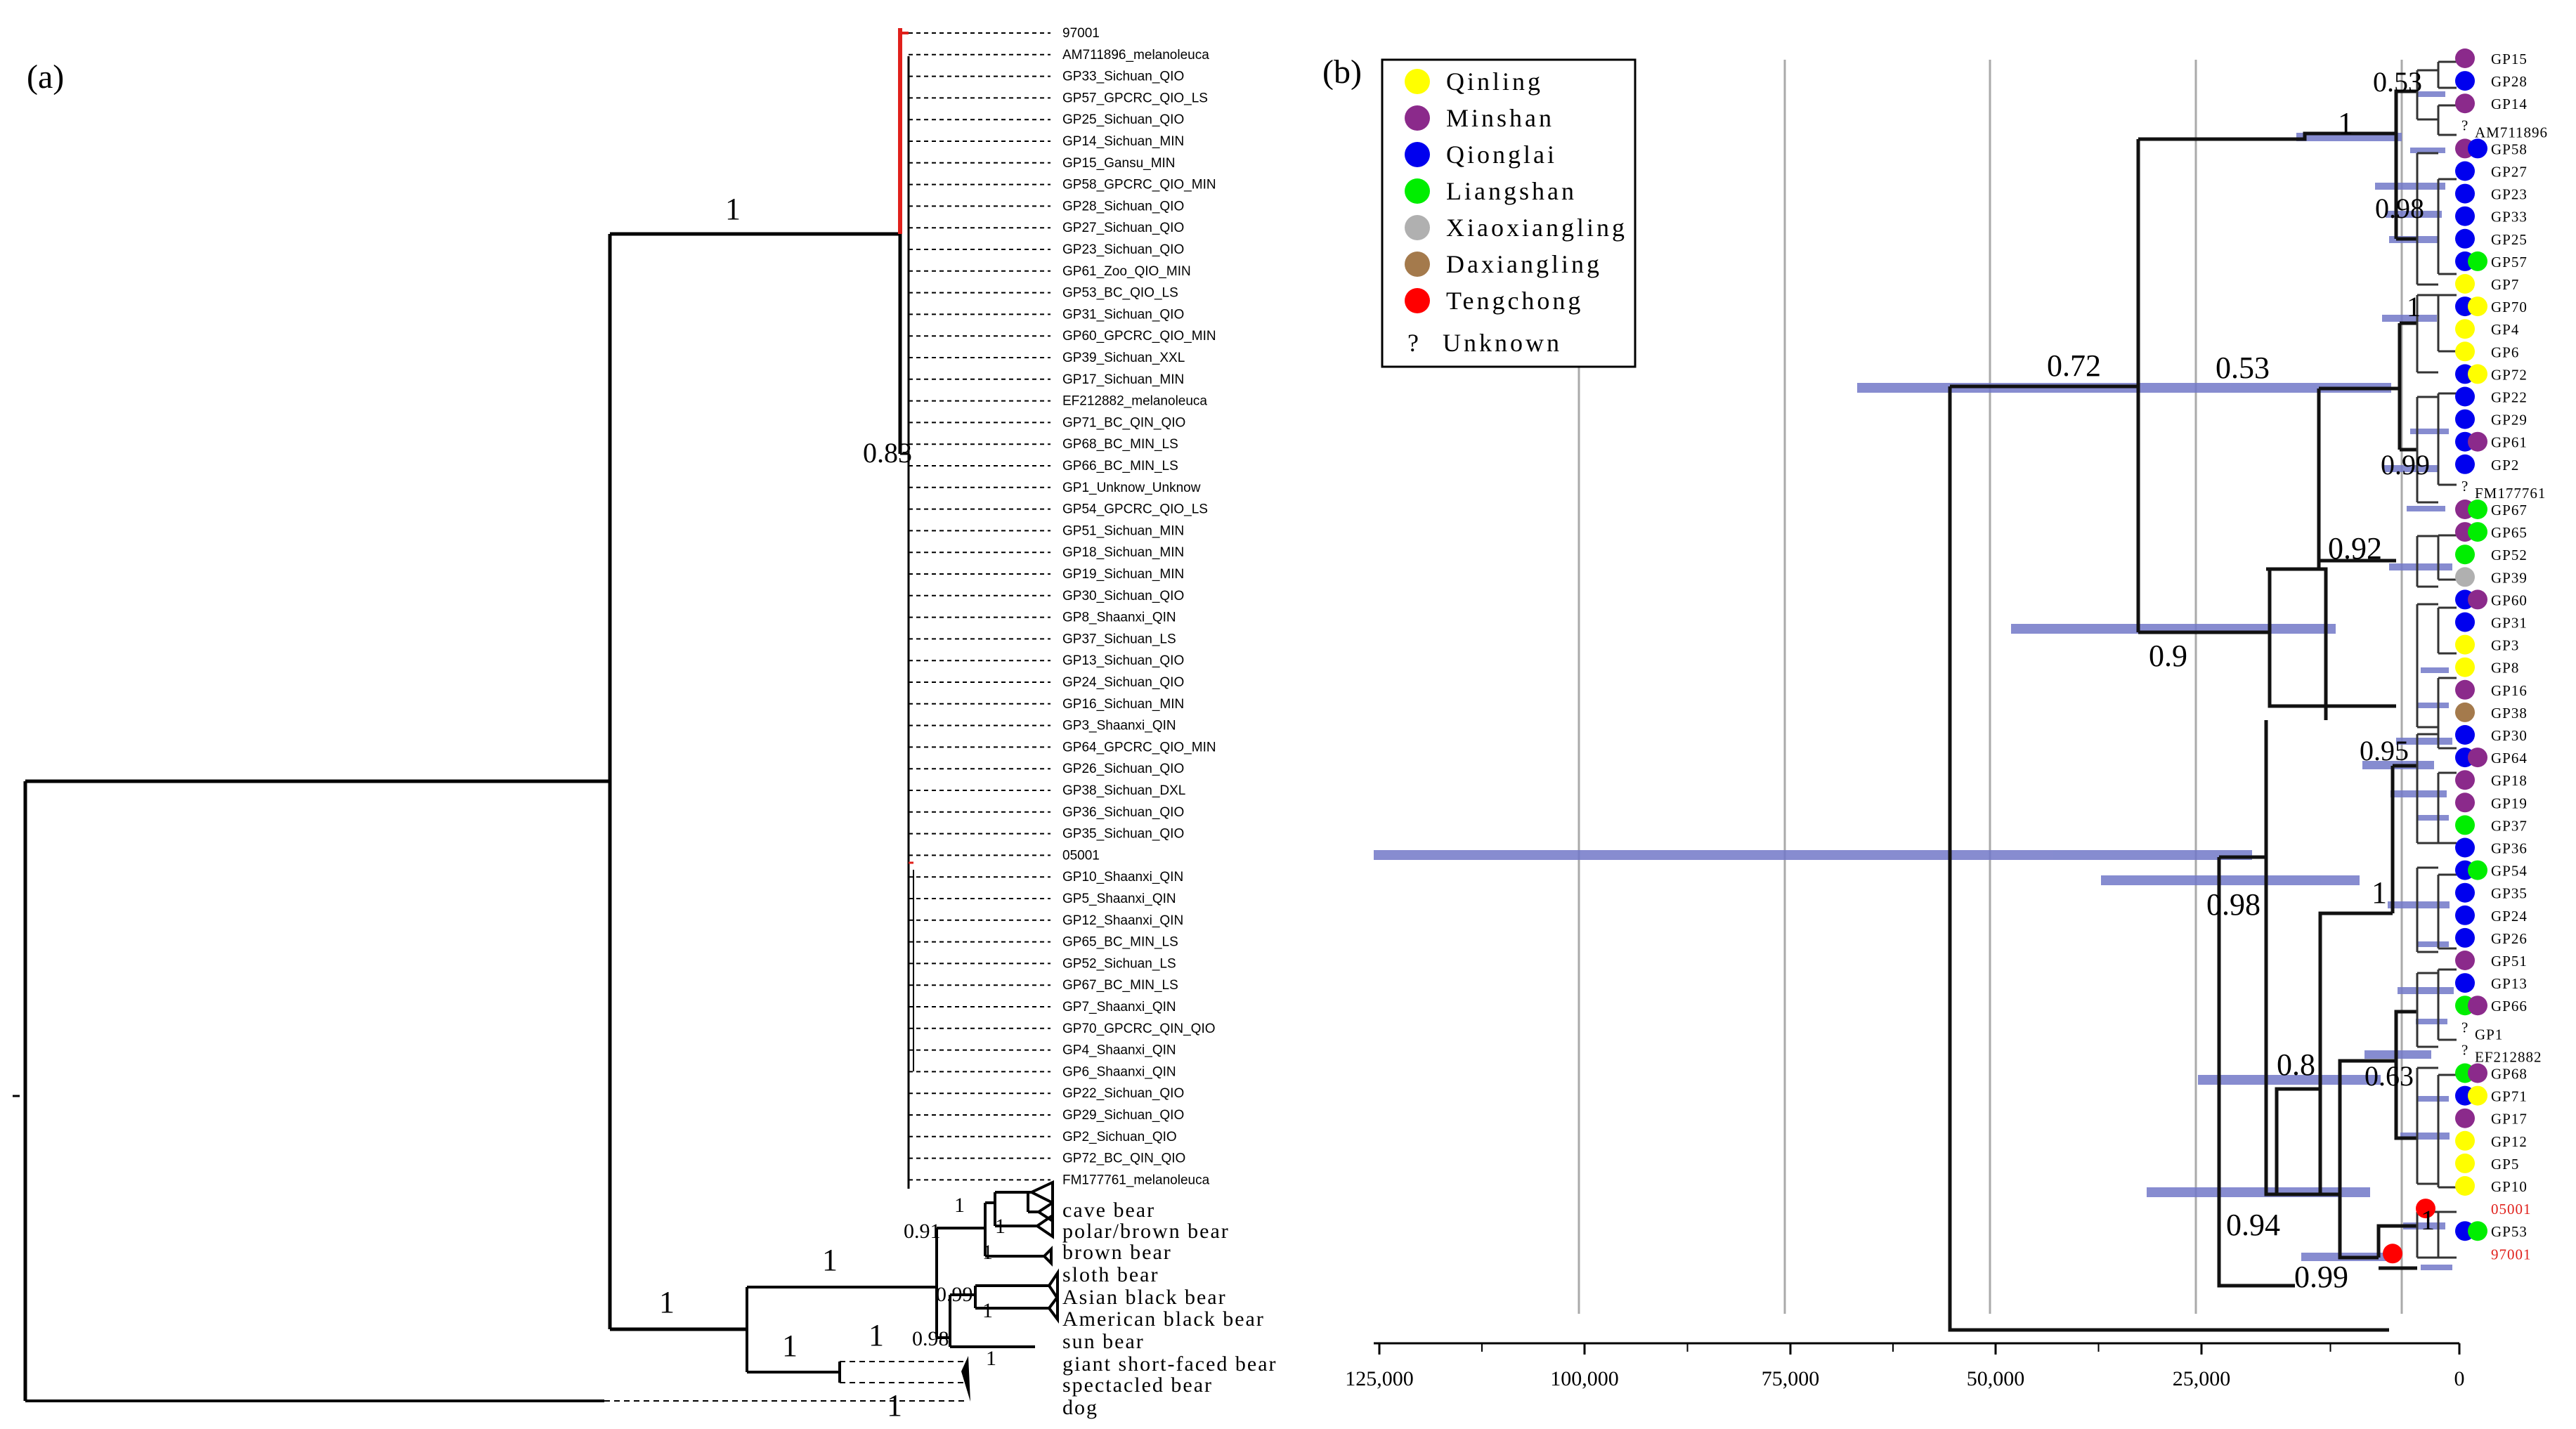 The height and width of the screenshot is (1429, 2576). I want to click on tip-a-label: GP17_Sichuan_MIN, so click(1123, 379).